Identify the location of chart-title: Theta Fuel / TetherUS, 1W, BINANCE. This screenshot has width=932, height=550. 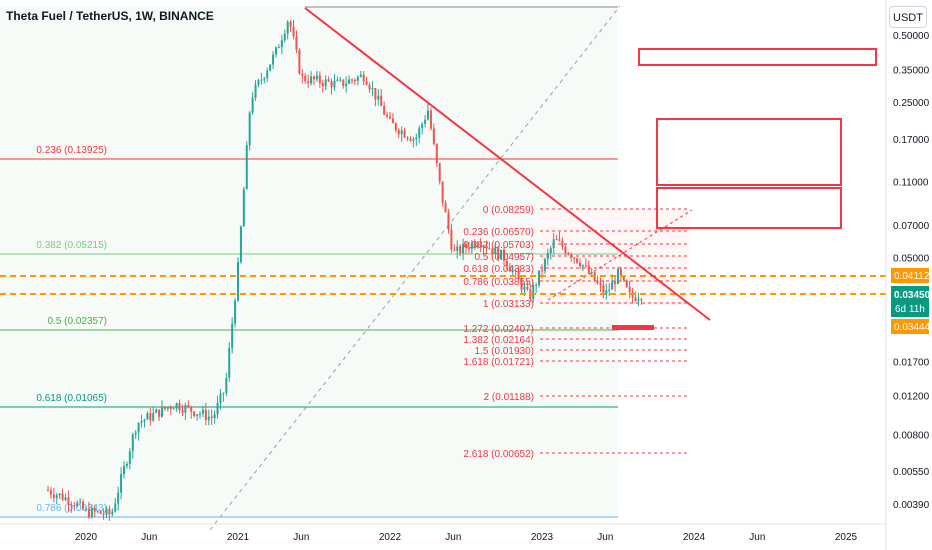
(110, 16).